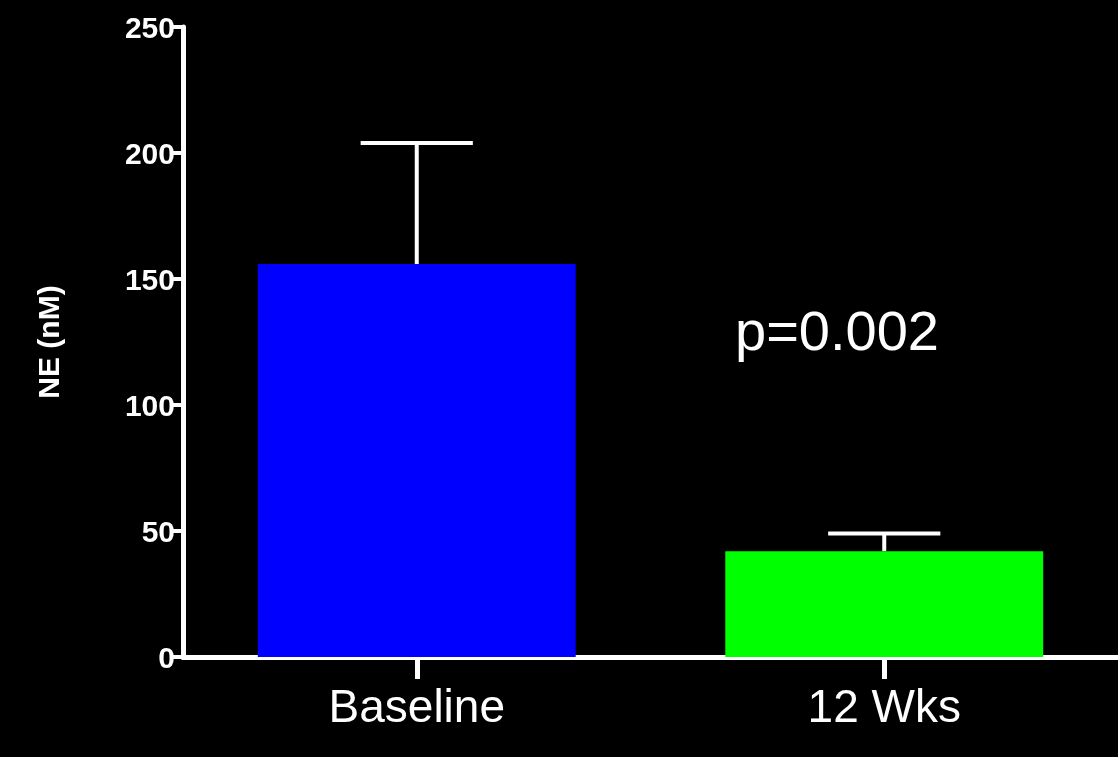 This screenshot has height=757, width=1118. What do you see at coordinates (149, 153) in the screenshot?
I see `y-tick-label: 200` at bounding box center [149, 153].